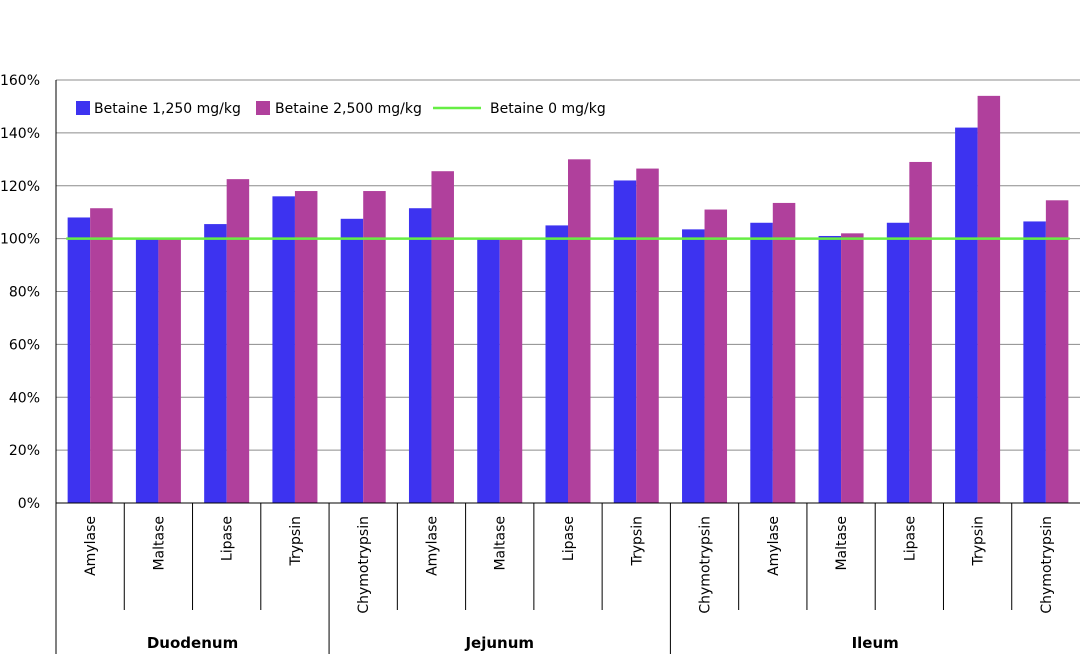 The image size is (1080, 654). I want to click on legend-label-series3: Betaine 0 mg/kg, so click(548, 109).